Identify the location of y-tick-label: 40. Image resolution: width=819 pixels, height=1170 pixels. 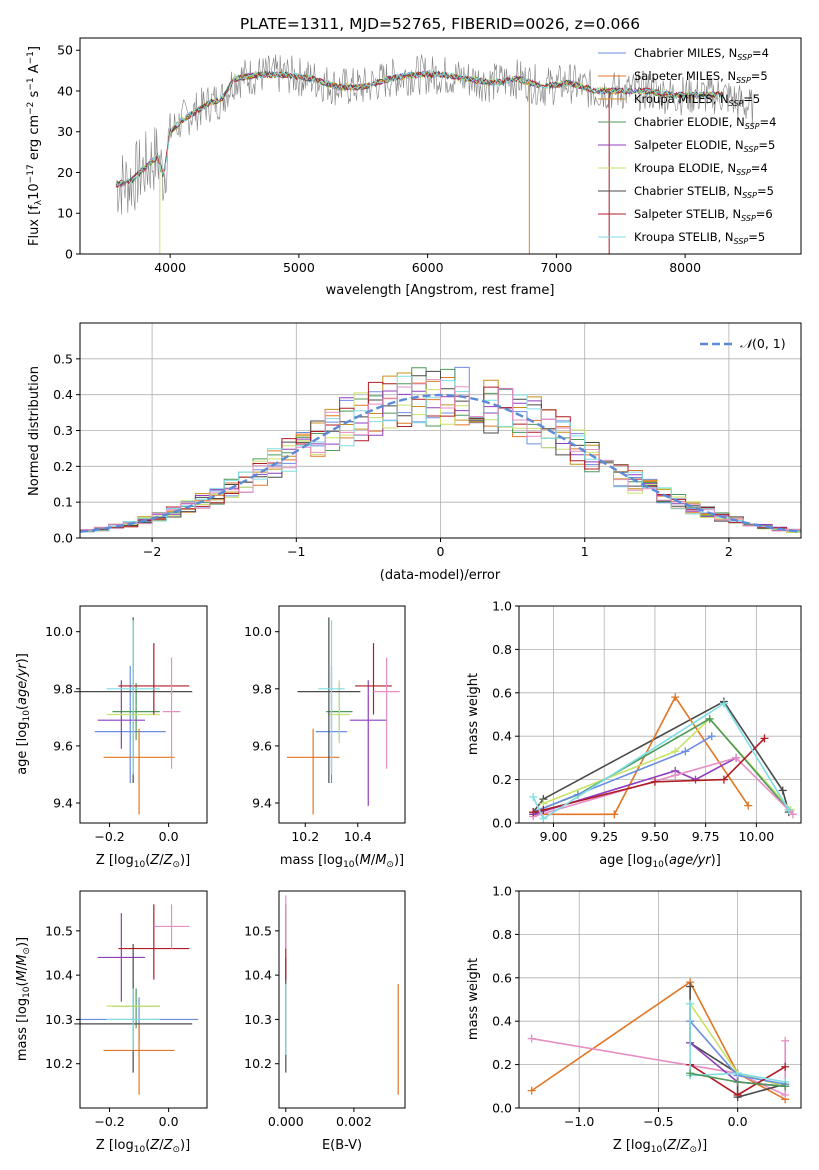
(65, 90).